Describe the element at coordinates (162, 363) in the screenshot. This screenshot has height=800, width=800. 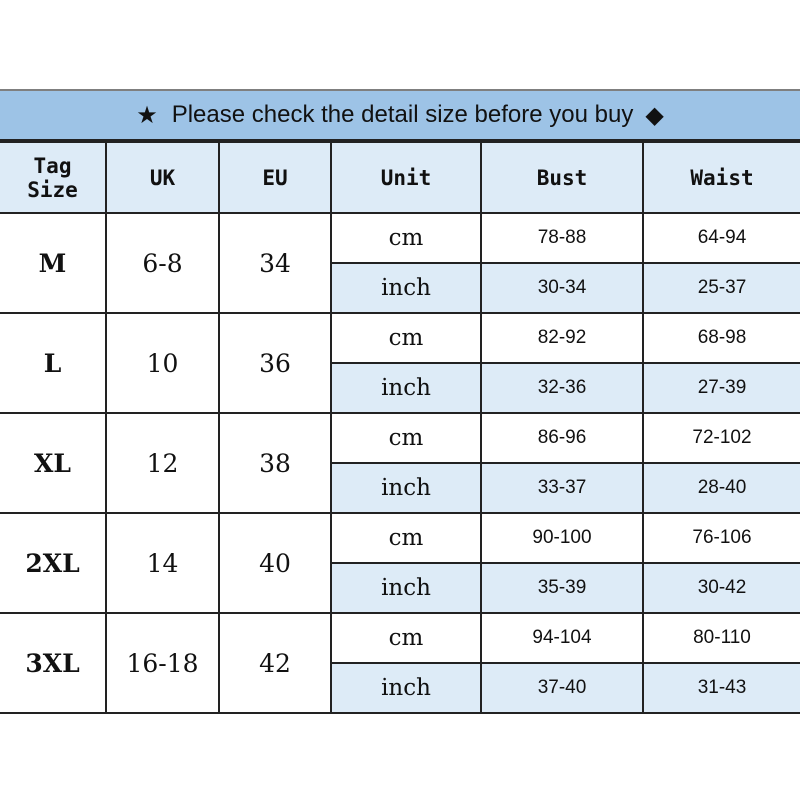
I see `uk-size-cell: 10` at that location.